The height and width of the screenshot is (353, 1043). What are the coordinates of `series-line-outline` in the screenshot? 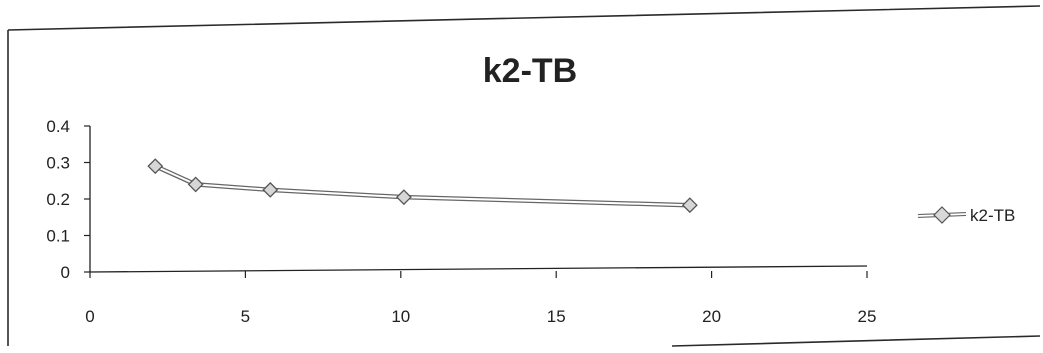 It's located at (422, 186).